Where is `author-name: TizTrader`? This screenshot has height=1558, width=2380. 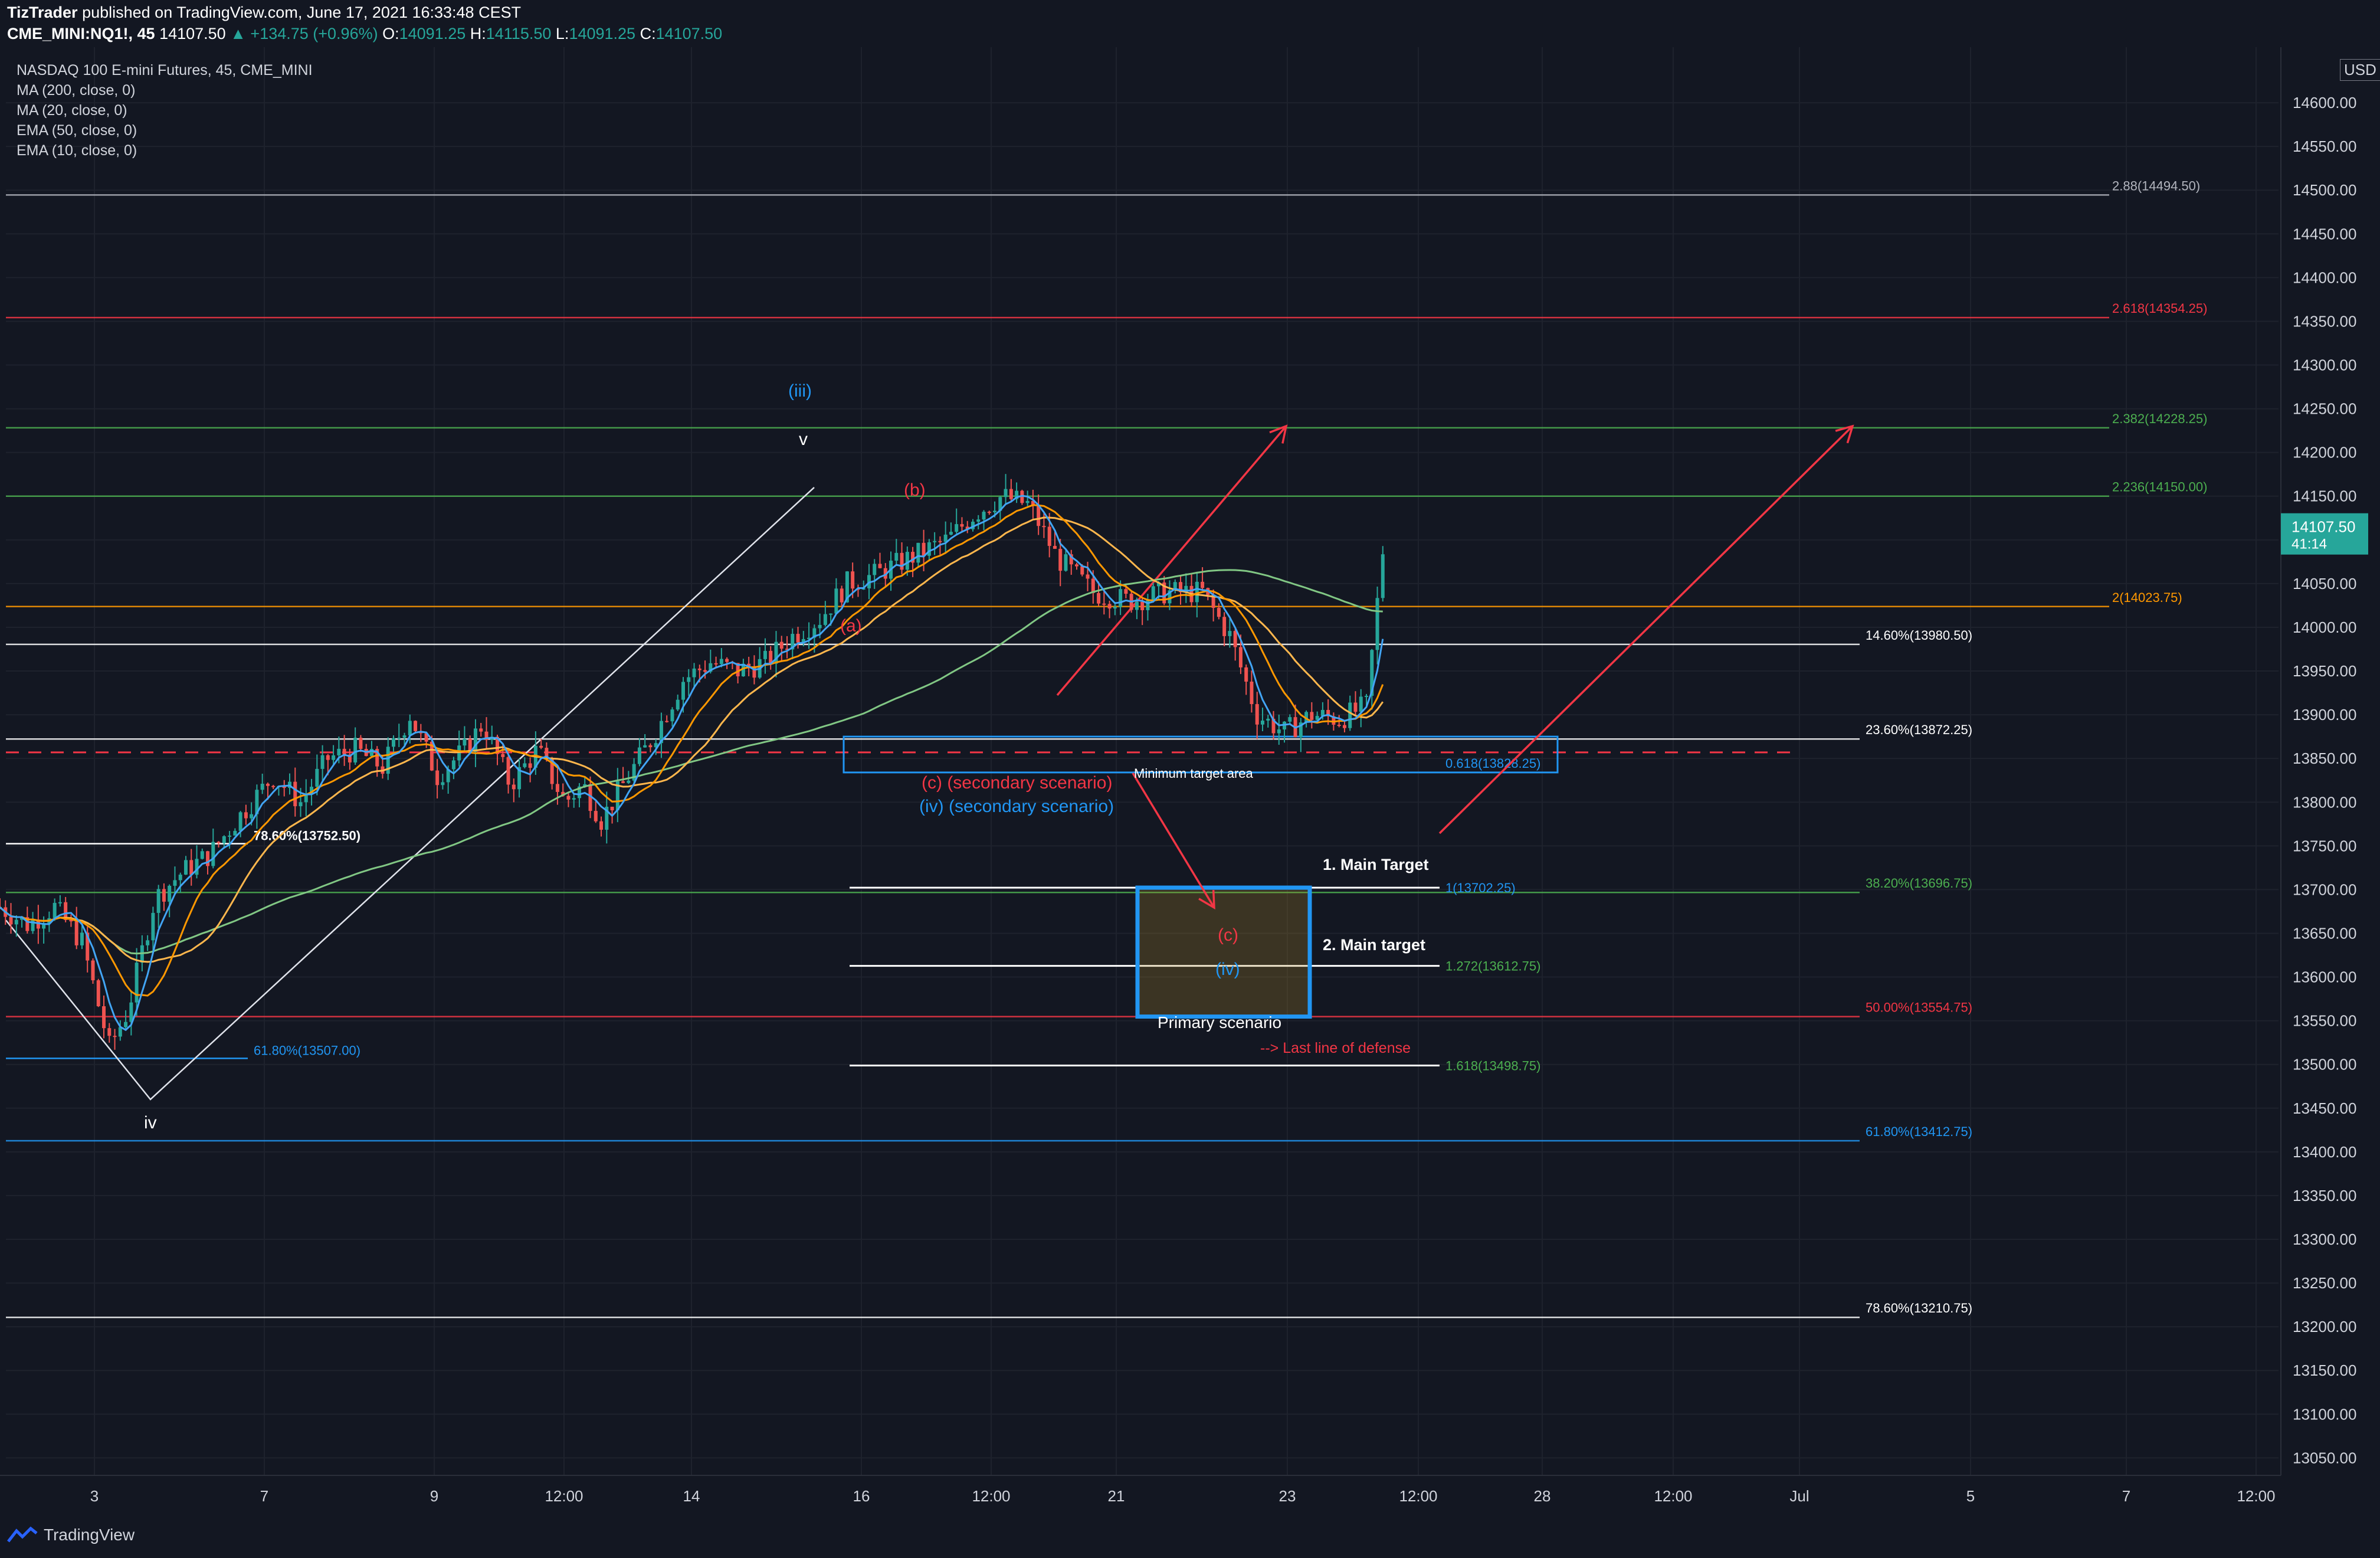 author-name: TizTrader is located at coordinates (42, 13).